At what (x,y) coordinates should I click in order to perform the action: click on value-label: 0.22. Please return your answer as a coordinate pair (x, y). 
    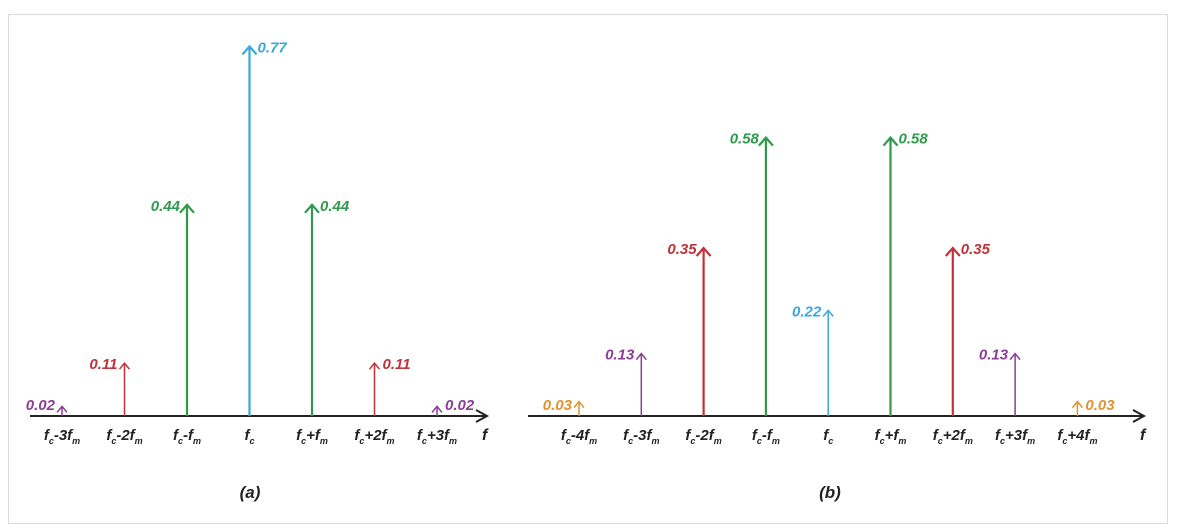
    Looking at the image, I should click on (807, 311).